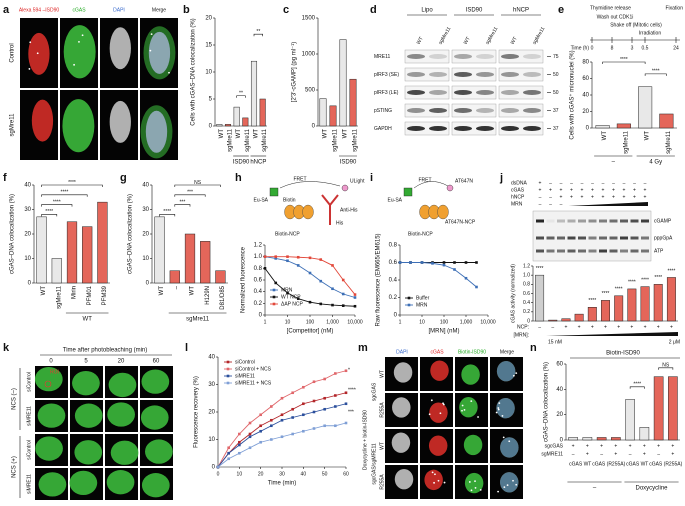  What do you see at coordinates (663, 238) in the screenshot?
I see `band-label: pppGpA` at bounding box center [663, 238].